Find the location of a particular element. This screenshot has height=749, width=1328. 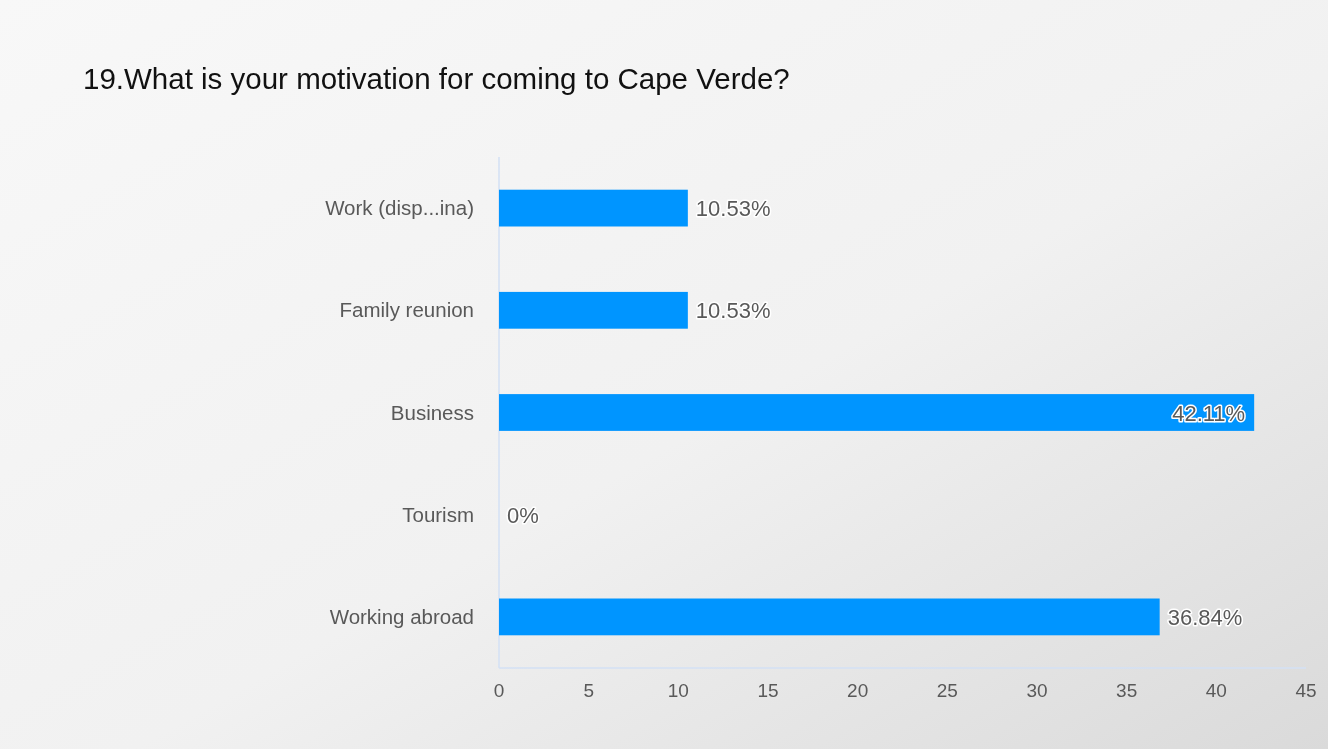

y-tick-label: Tourism is located at coordinates (438, 514).